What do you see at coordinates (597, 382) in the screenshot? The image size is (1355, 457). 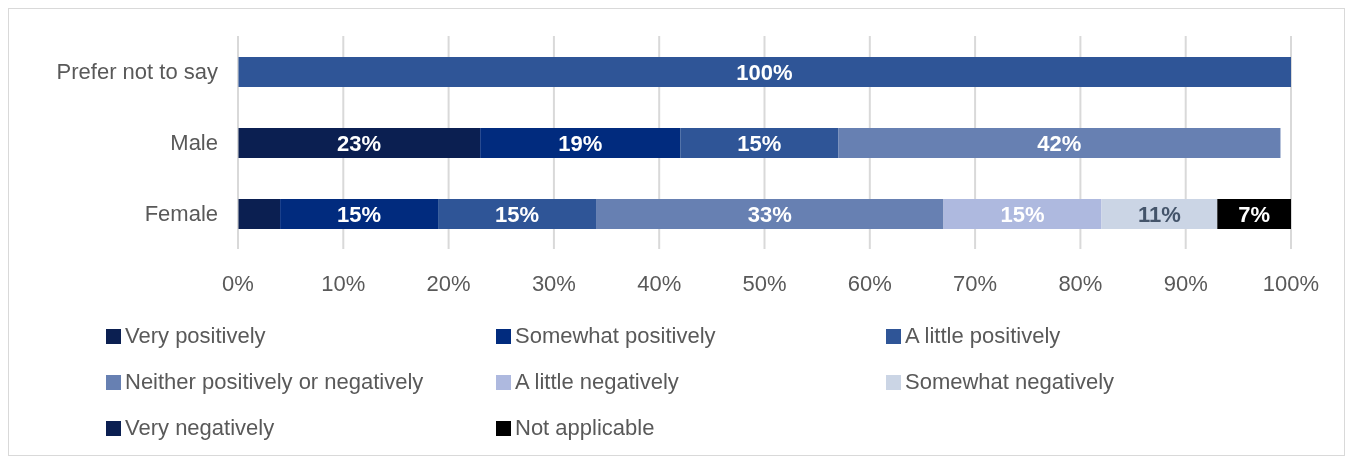 I see `legend-label: A little negatively` at bounding box center [597, 382].